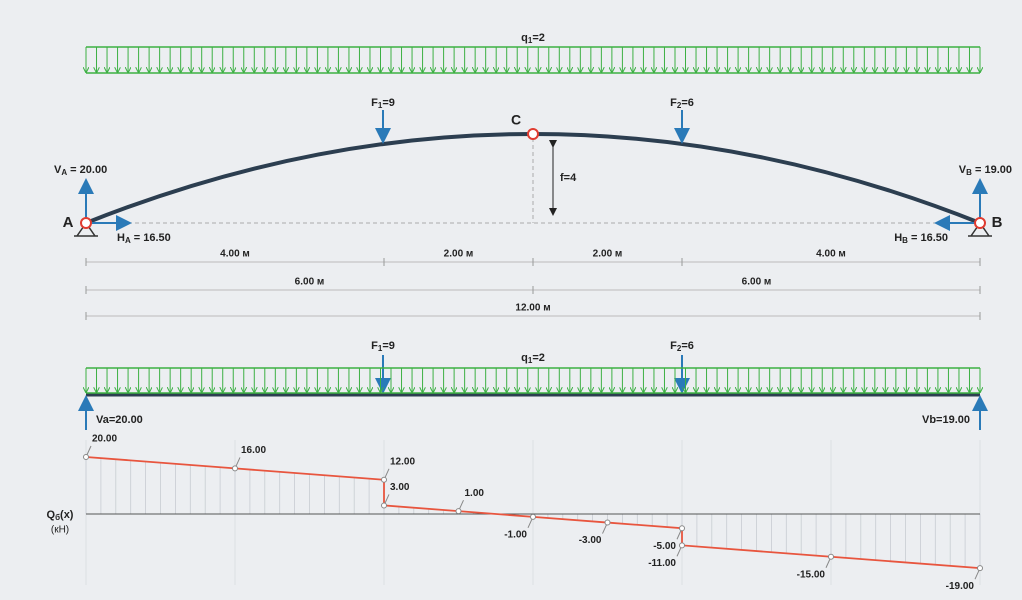 This screenshot has width=1022, height=600. What do you see at coordinates (946, 420) in the screenshot?
I see `reaction-label: Vb=19.00` at bounding box center [946, 420].